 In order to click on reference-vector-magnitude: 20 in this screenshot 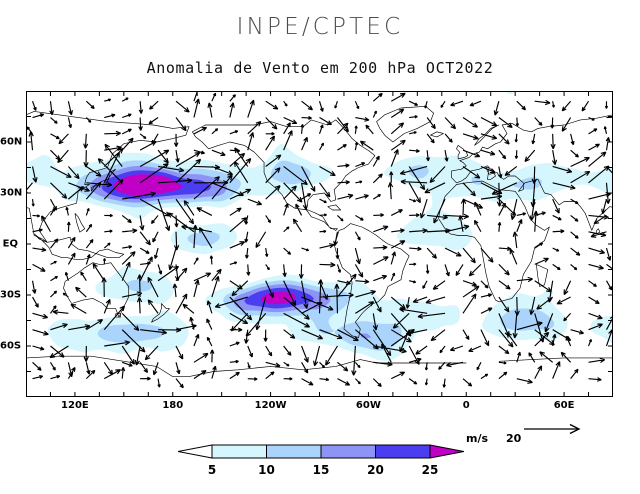, I will do `click(514, 438)`.